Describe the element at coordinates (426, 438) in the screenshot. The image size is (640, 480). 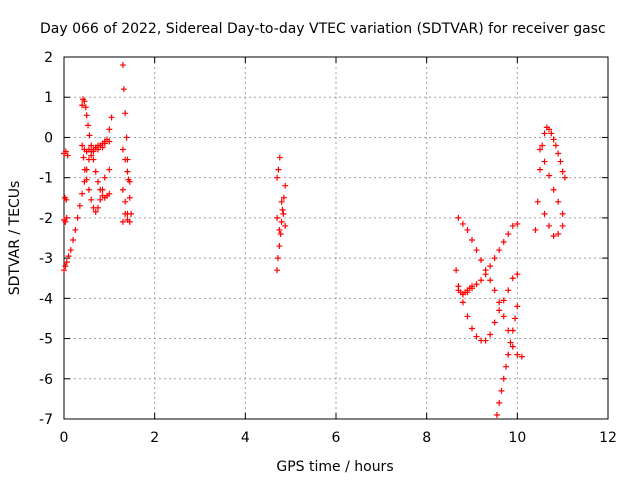
I see `x-tick-label: 8` at that location.